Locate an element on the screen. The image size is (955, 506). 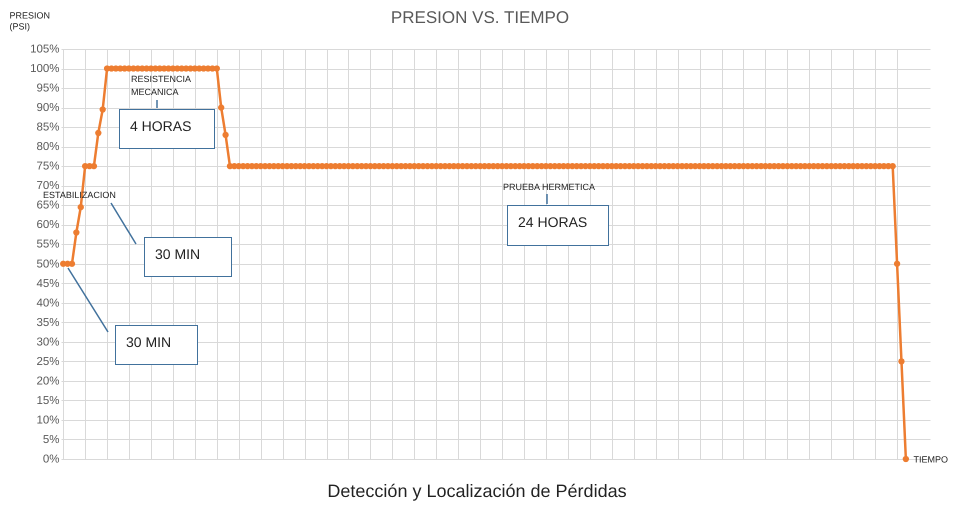
y-tick-label: 100% is located at coordinates (45, 69).